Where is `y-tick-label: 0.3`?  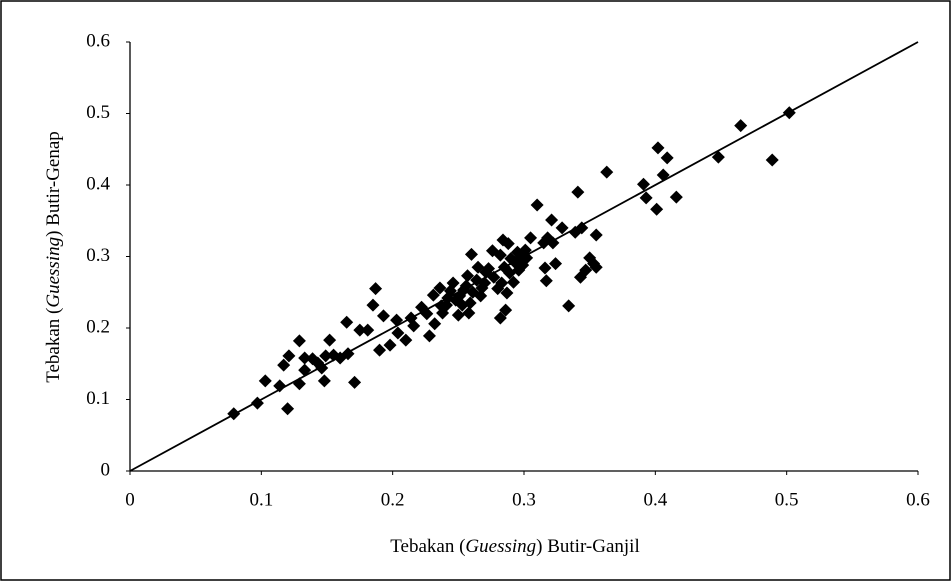 y-tick-label: 0.3 is located at coordinates (98, 255).